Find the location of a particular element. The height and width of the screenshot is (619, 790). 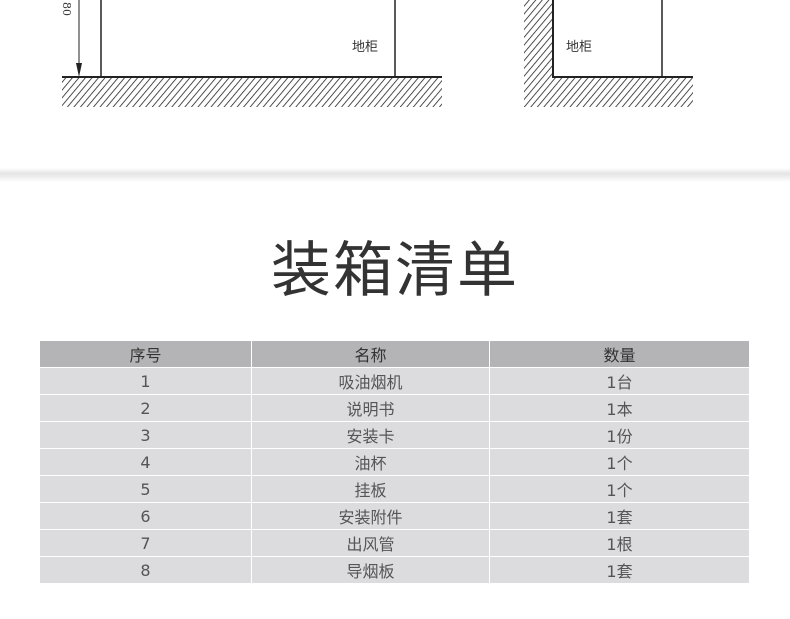

table-row: 2 说明书 1本 is located at coordinates (394, 408).